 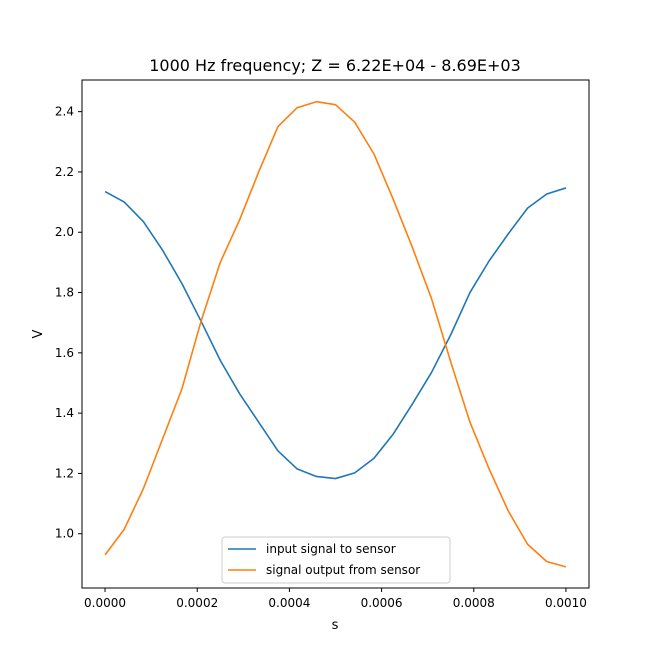 I want to click on y-tick-label: 1.4, so click(x=64, y=413).